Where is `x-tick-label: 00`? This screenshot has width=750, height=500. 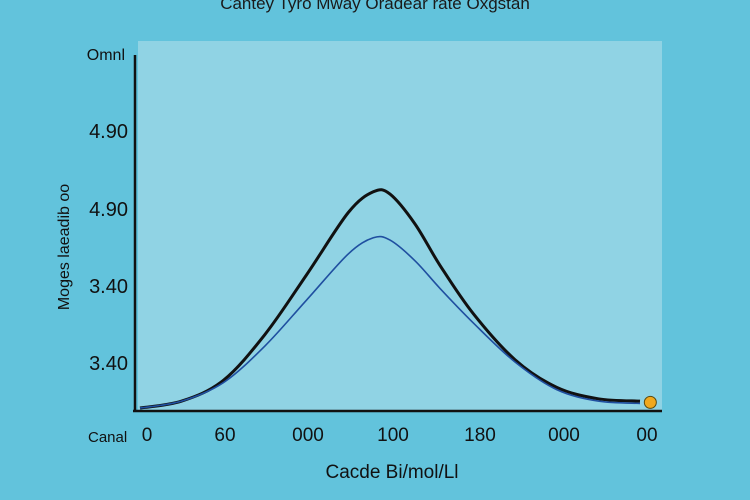
x-tick-label: 00 is located at coordinates (646, 435).